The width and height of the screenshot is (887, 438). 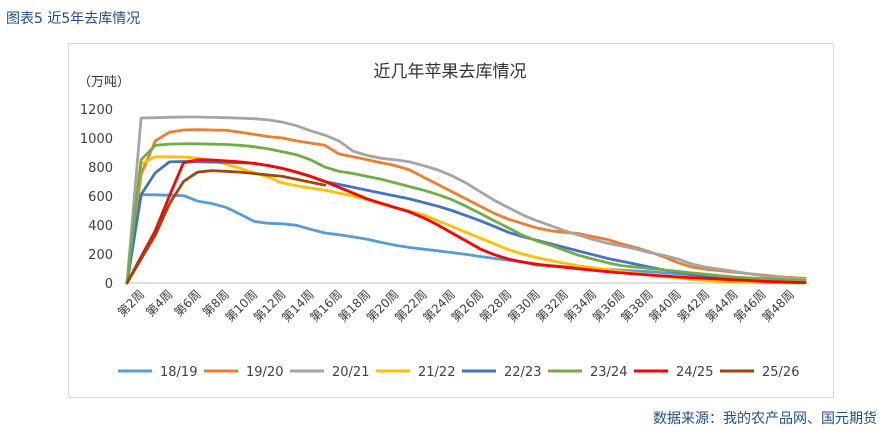 What do you see at coordinates (109, 284) in the screenshot?
I see `y-tick-label: 0` at bounding box center [109, 284].